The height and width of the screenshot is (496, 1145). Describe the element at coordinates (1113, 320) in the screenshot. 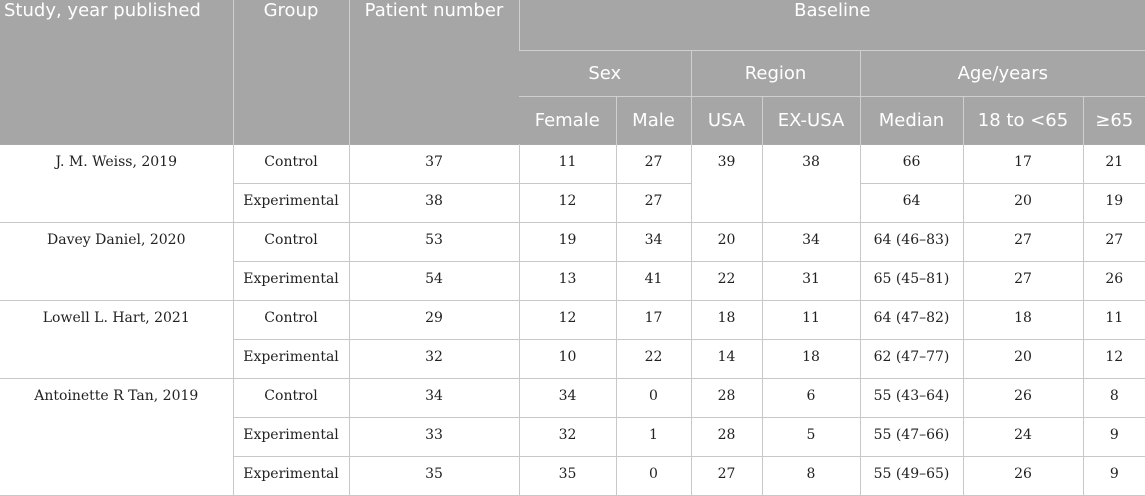

I see `age-65-plus-cell: 11` at that location.